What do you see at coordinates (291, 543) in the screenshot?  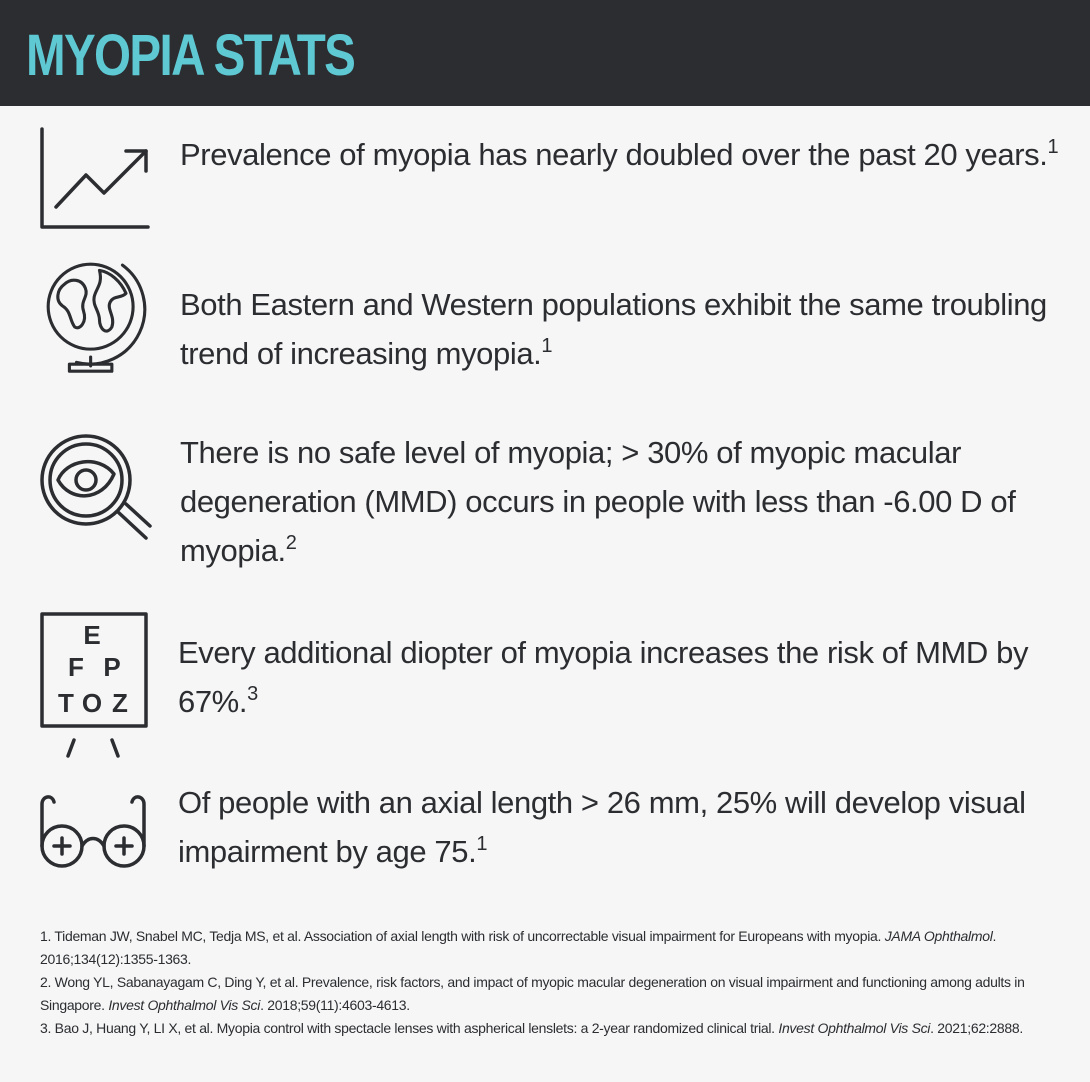 I see `ref-mark: 2` at bounding box center [291, 543].